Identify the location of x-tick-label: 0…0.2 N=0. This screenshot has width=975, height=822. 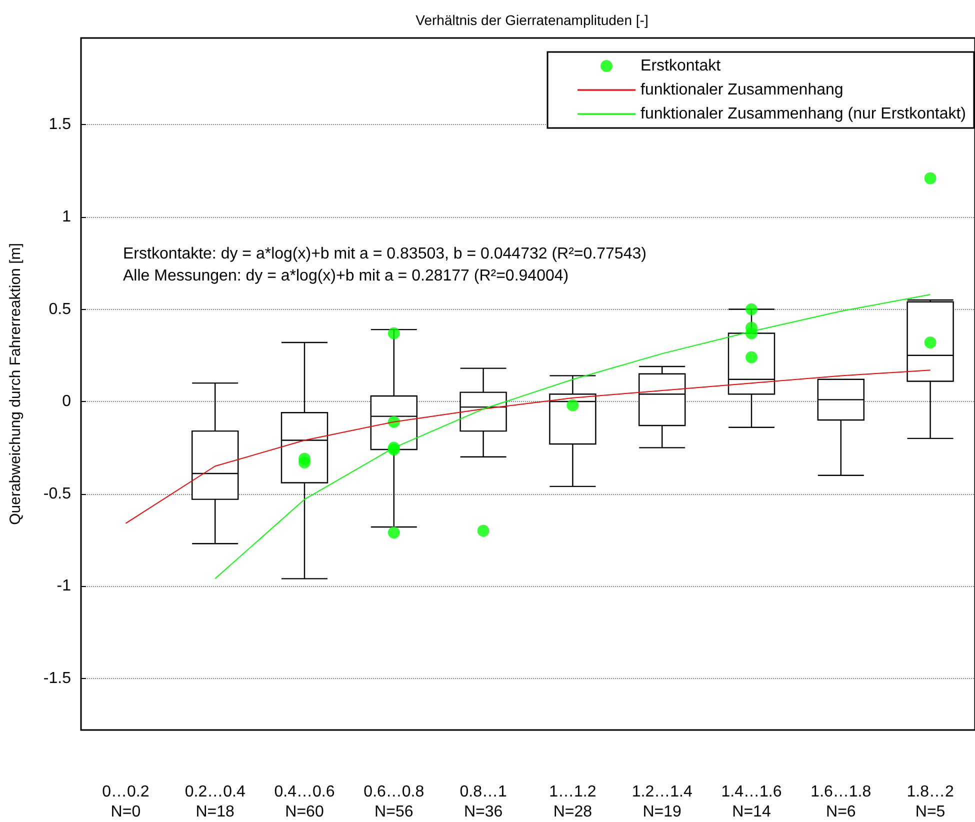
(126, 802).